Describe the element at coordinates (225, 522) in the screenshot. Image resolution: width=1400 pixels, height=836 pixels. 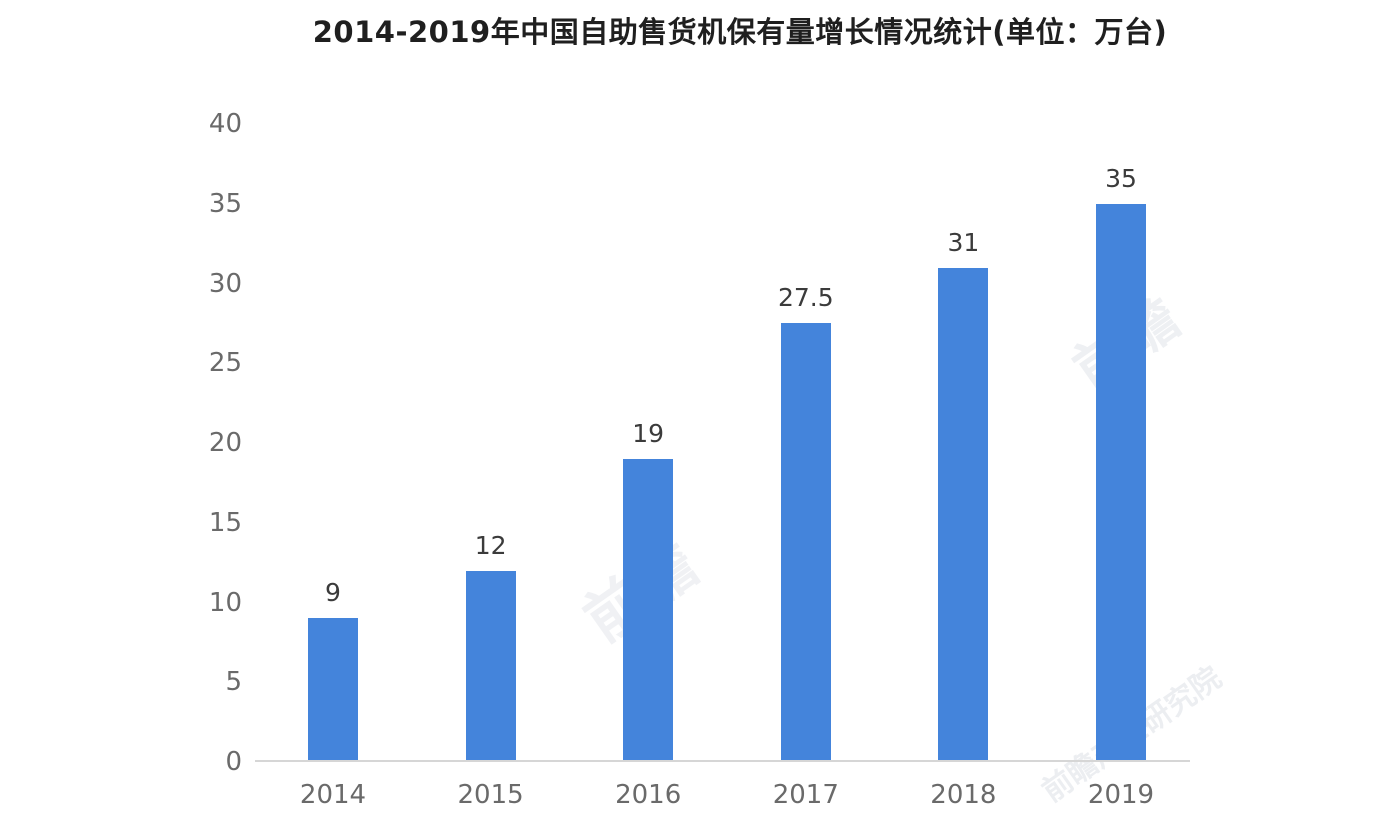
I see `y-tick-label: 15` at that location.